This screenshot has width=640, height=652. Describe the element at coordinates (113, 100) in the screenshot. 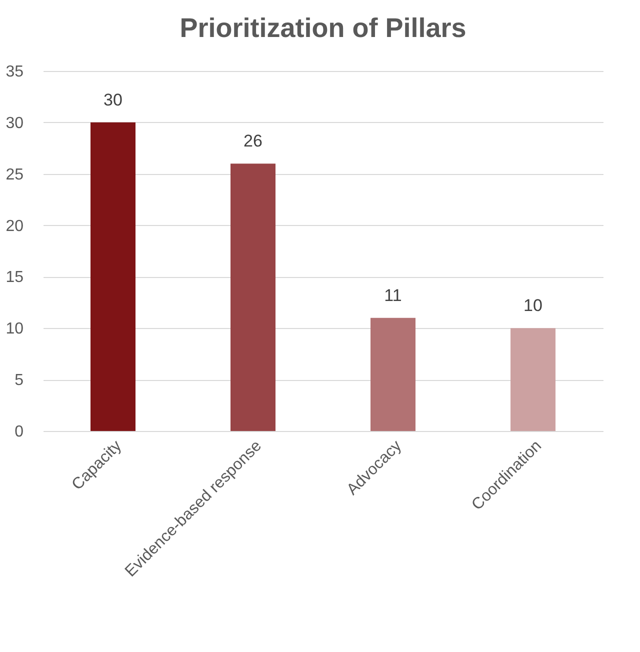

I see `data-label: 30` at that location.